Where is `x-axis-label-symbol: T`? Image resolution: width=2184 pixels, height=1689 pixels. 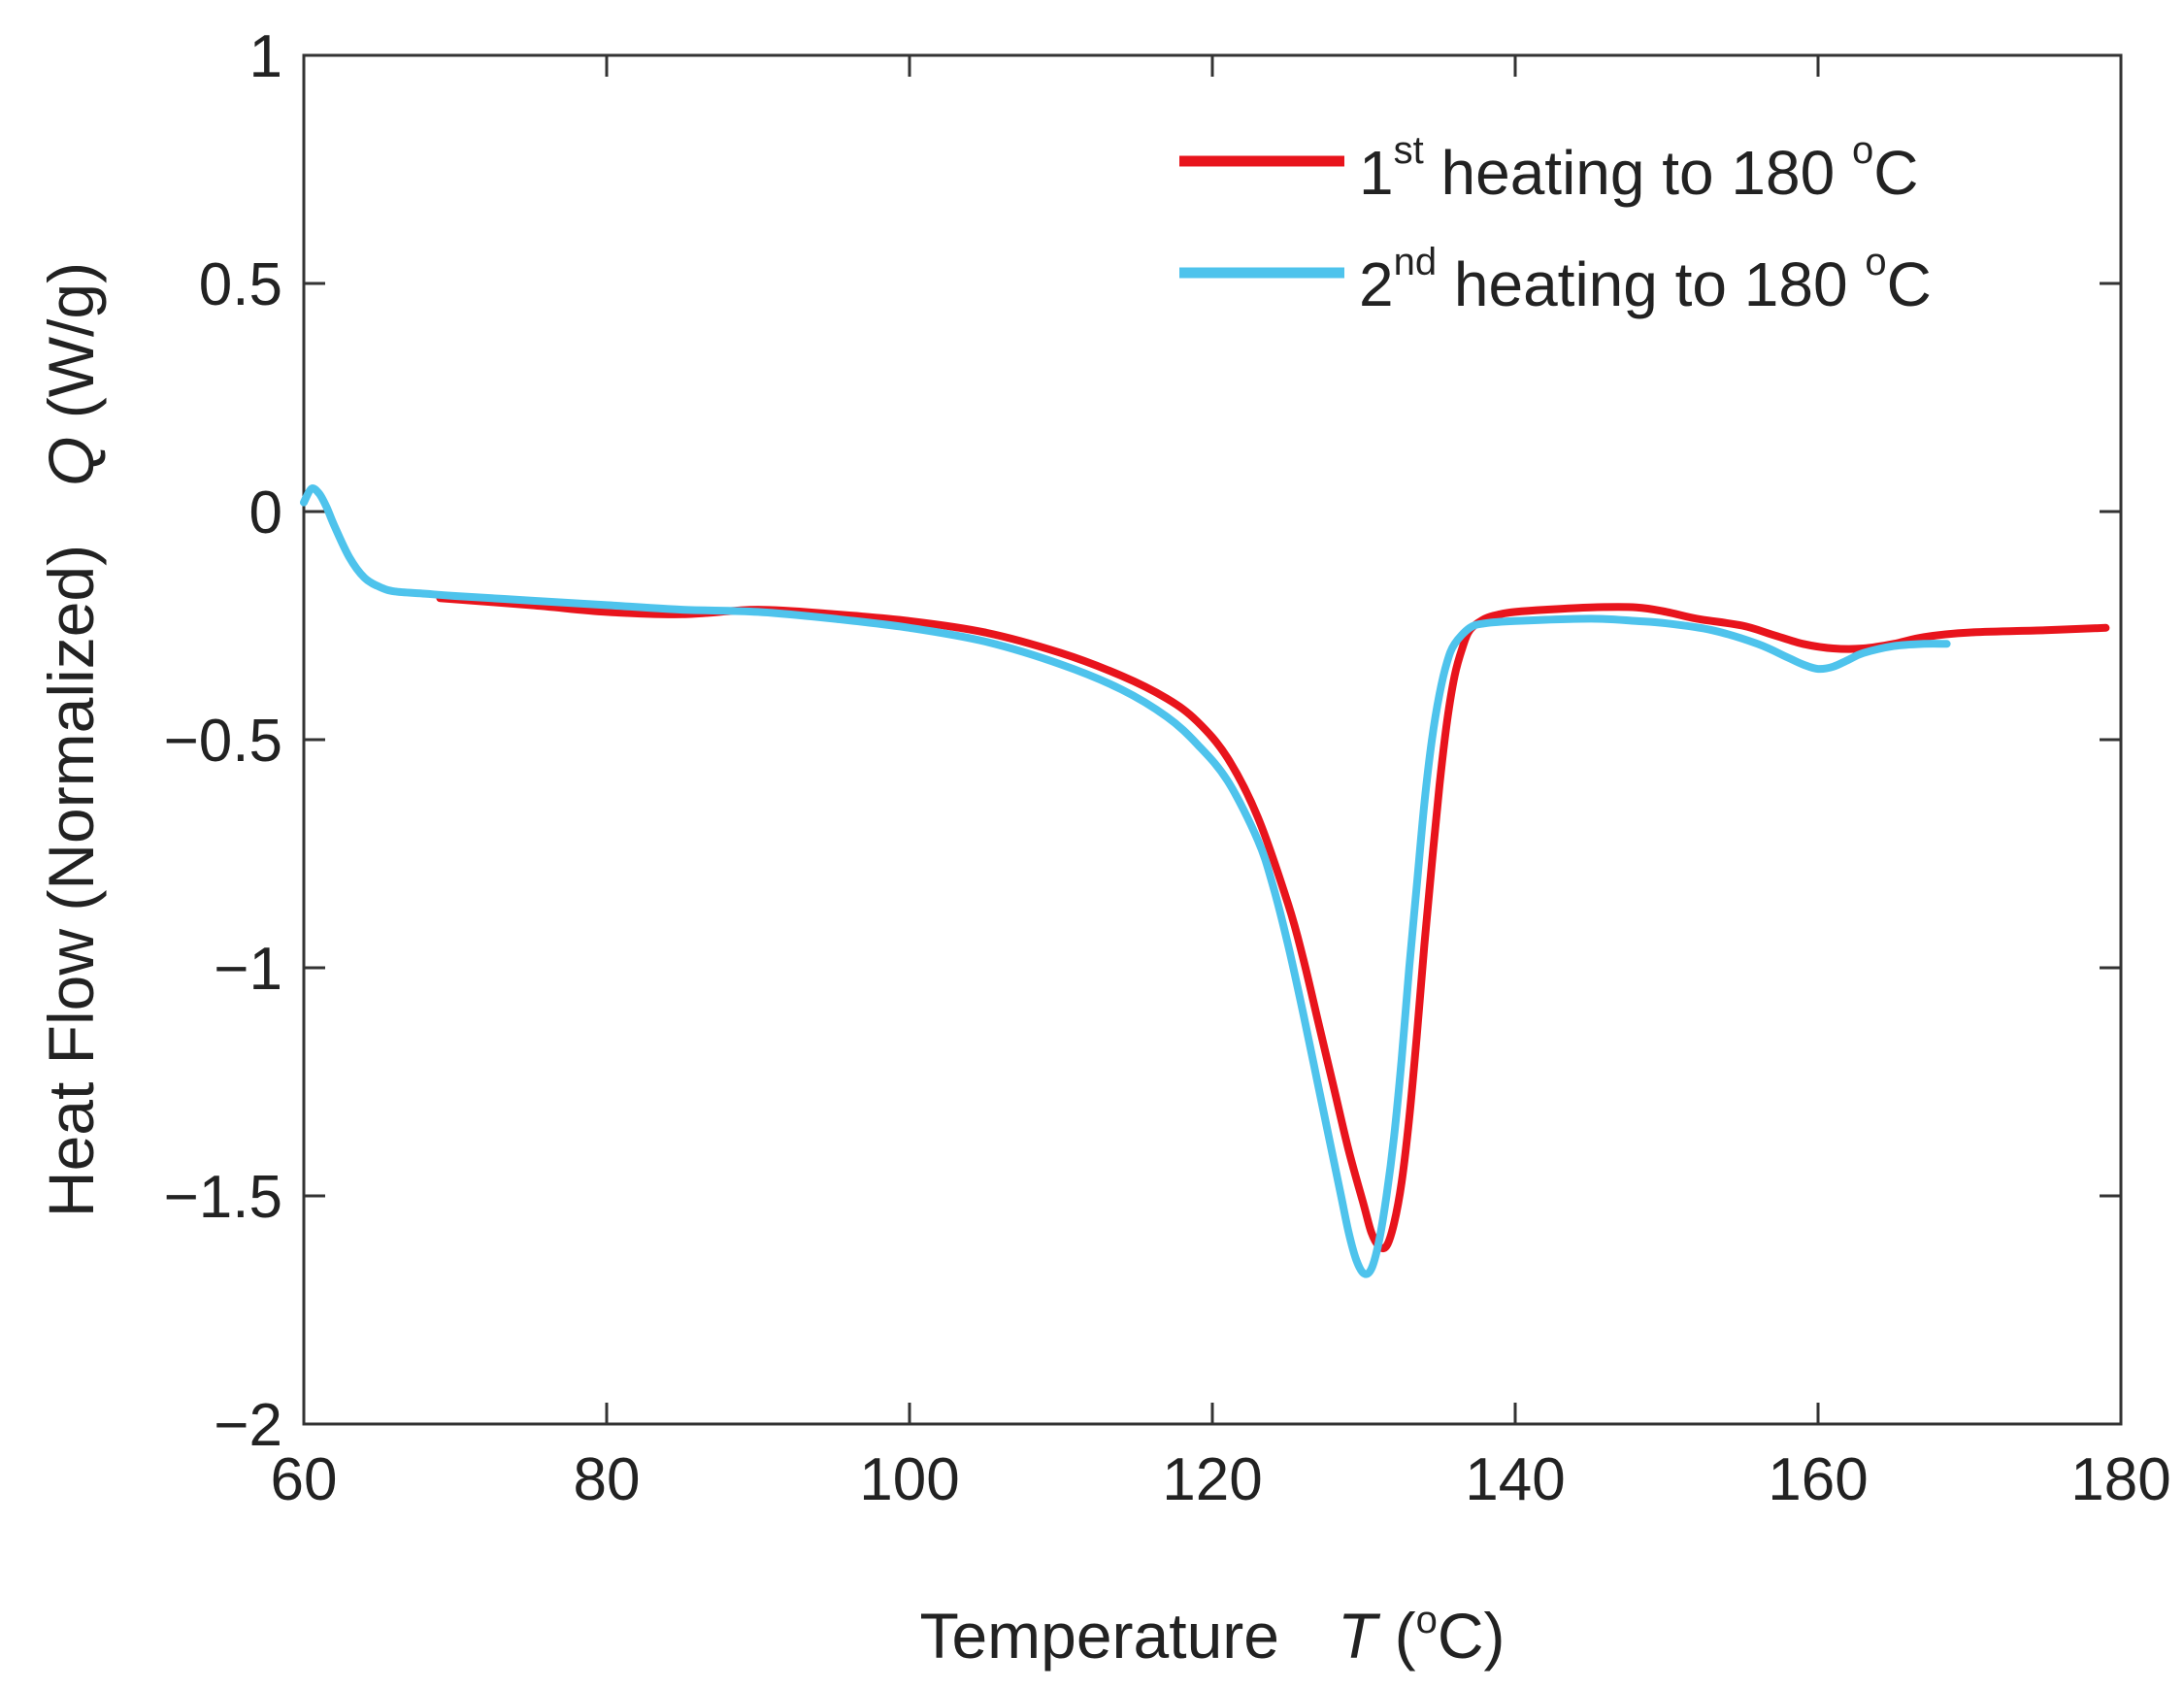
x-axis-label-symbol: T is located at coordinates (1359, 1636).